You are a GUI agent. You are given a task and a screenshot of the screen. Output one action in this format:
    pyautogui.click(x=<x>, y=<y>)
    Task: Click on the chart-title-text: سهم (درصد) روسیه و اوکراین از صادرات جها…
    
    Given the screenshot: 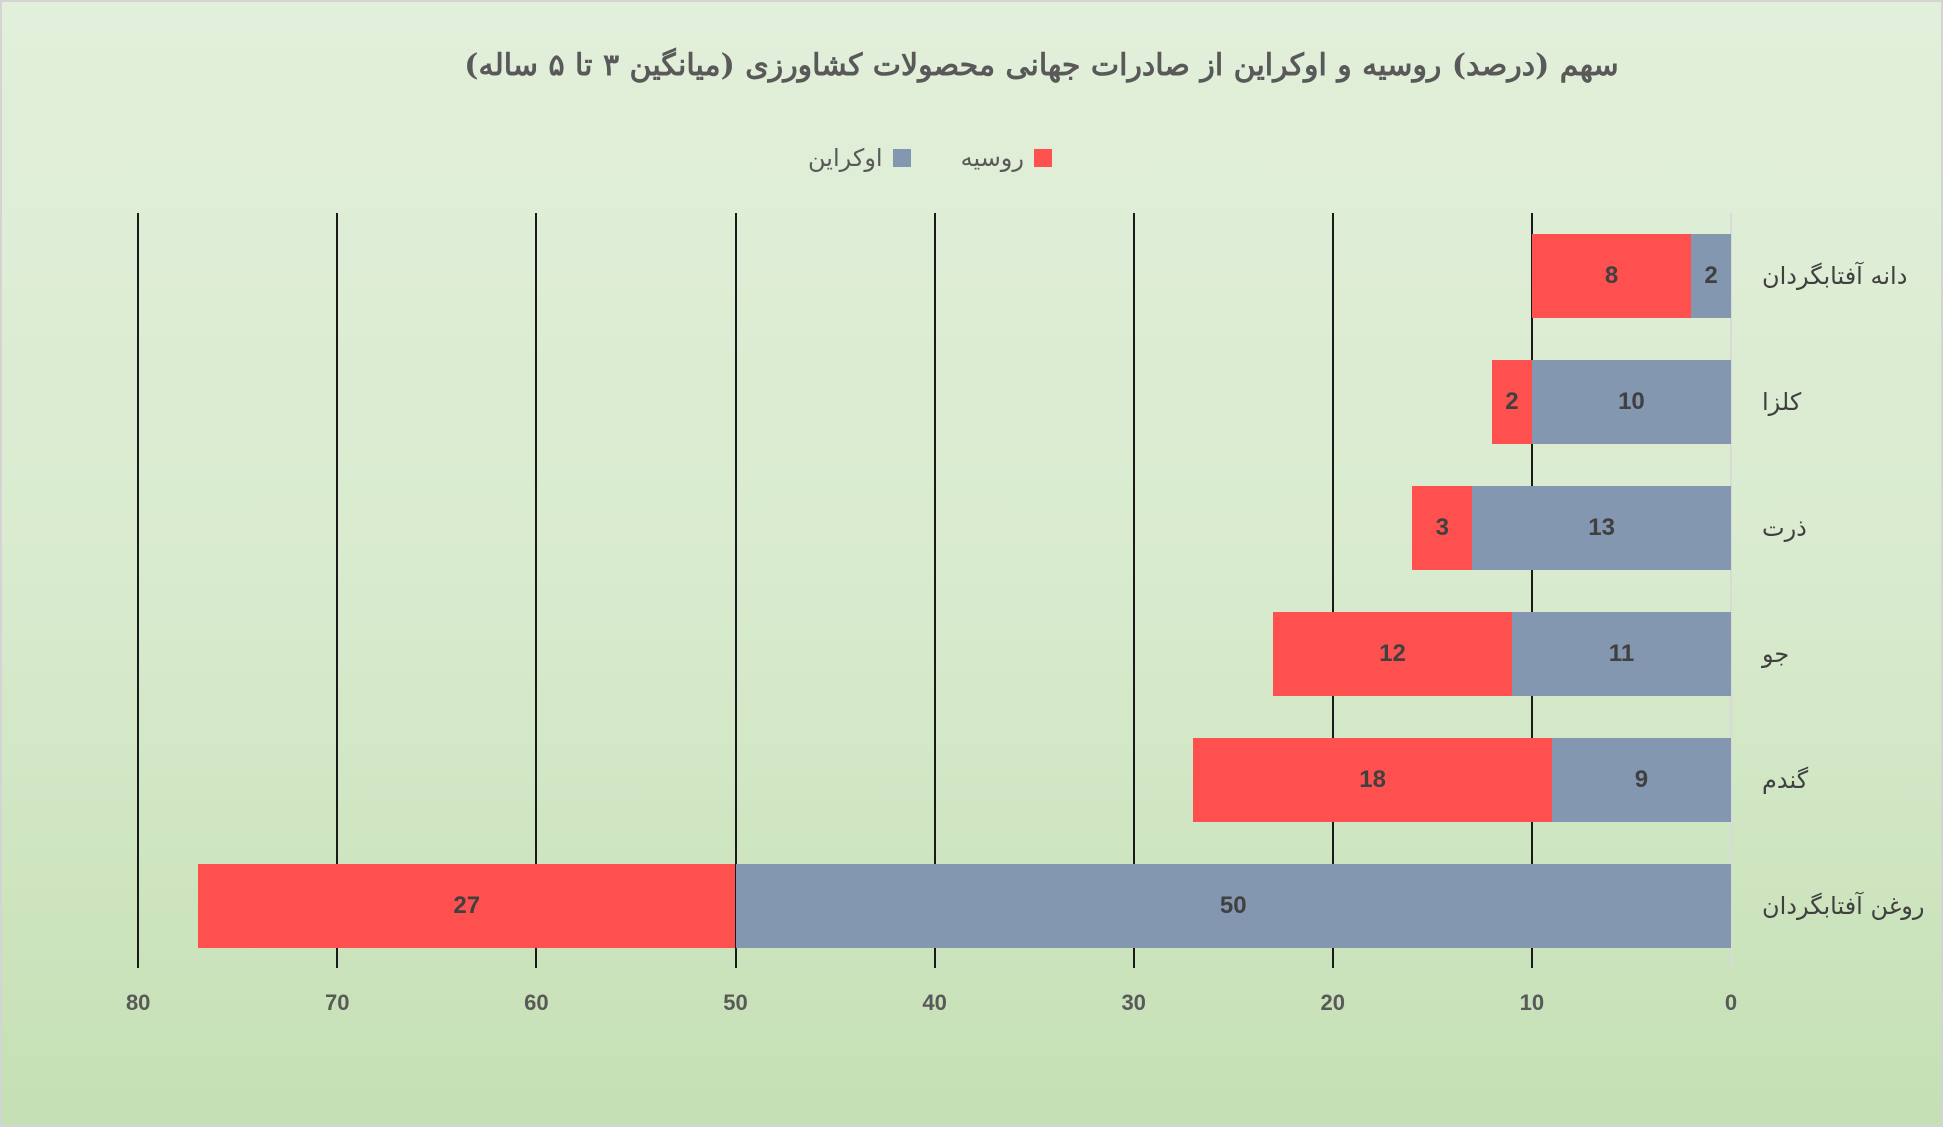 What is the action you would take?
    pyautogui.click(x=1041, y=65)
    